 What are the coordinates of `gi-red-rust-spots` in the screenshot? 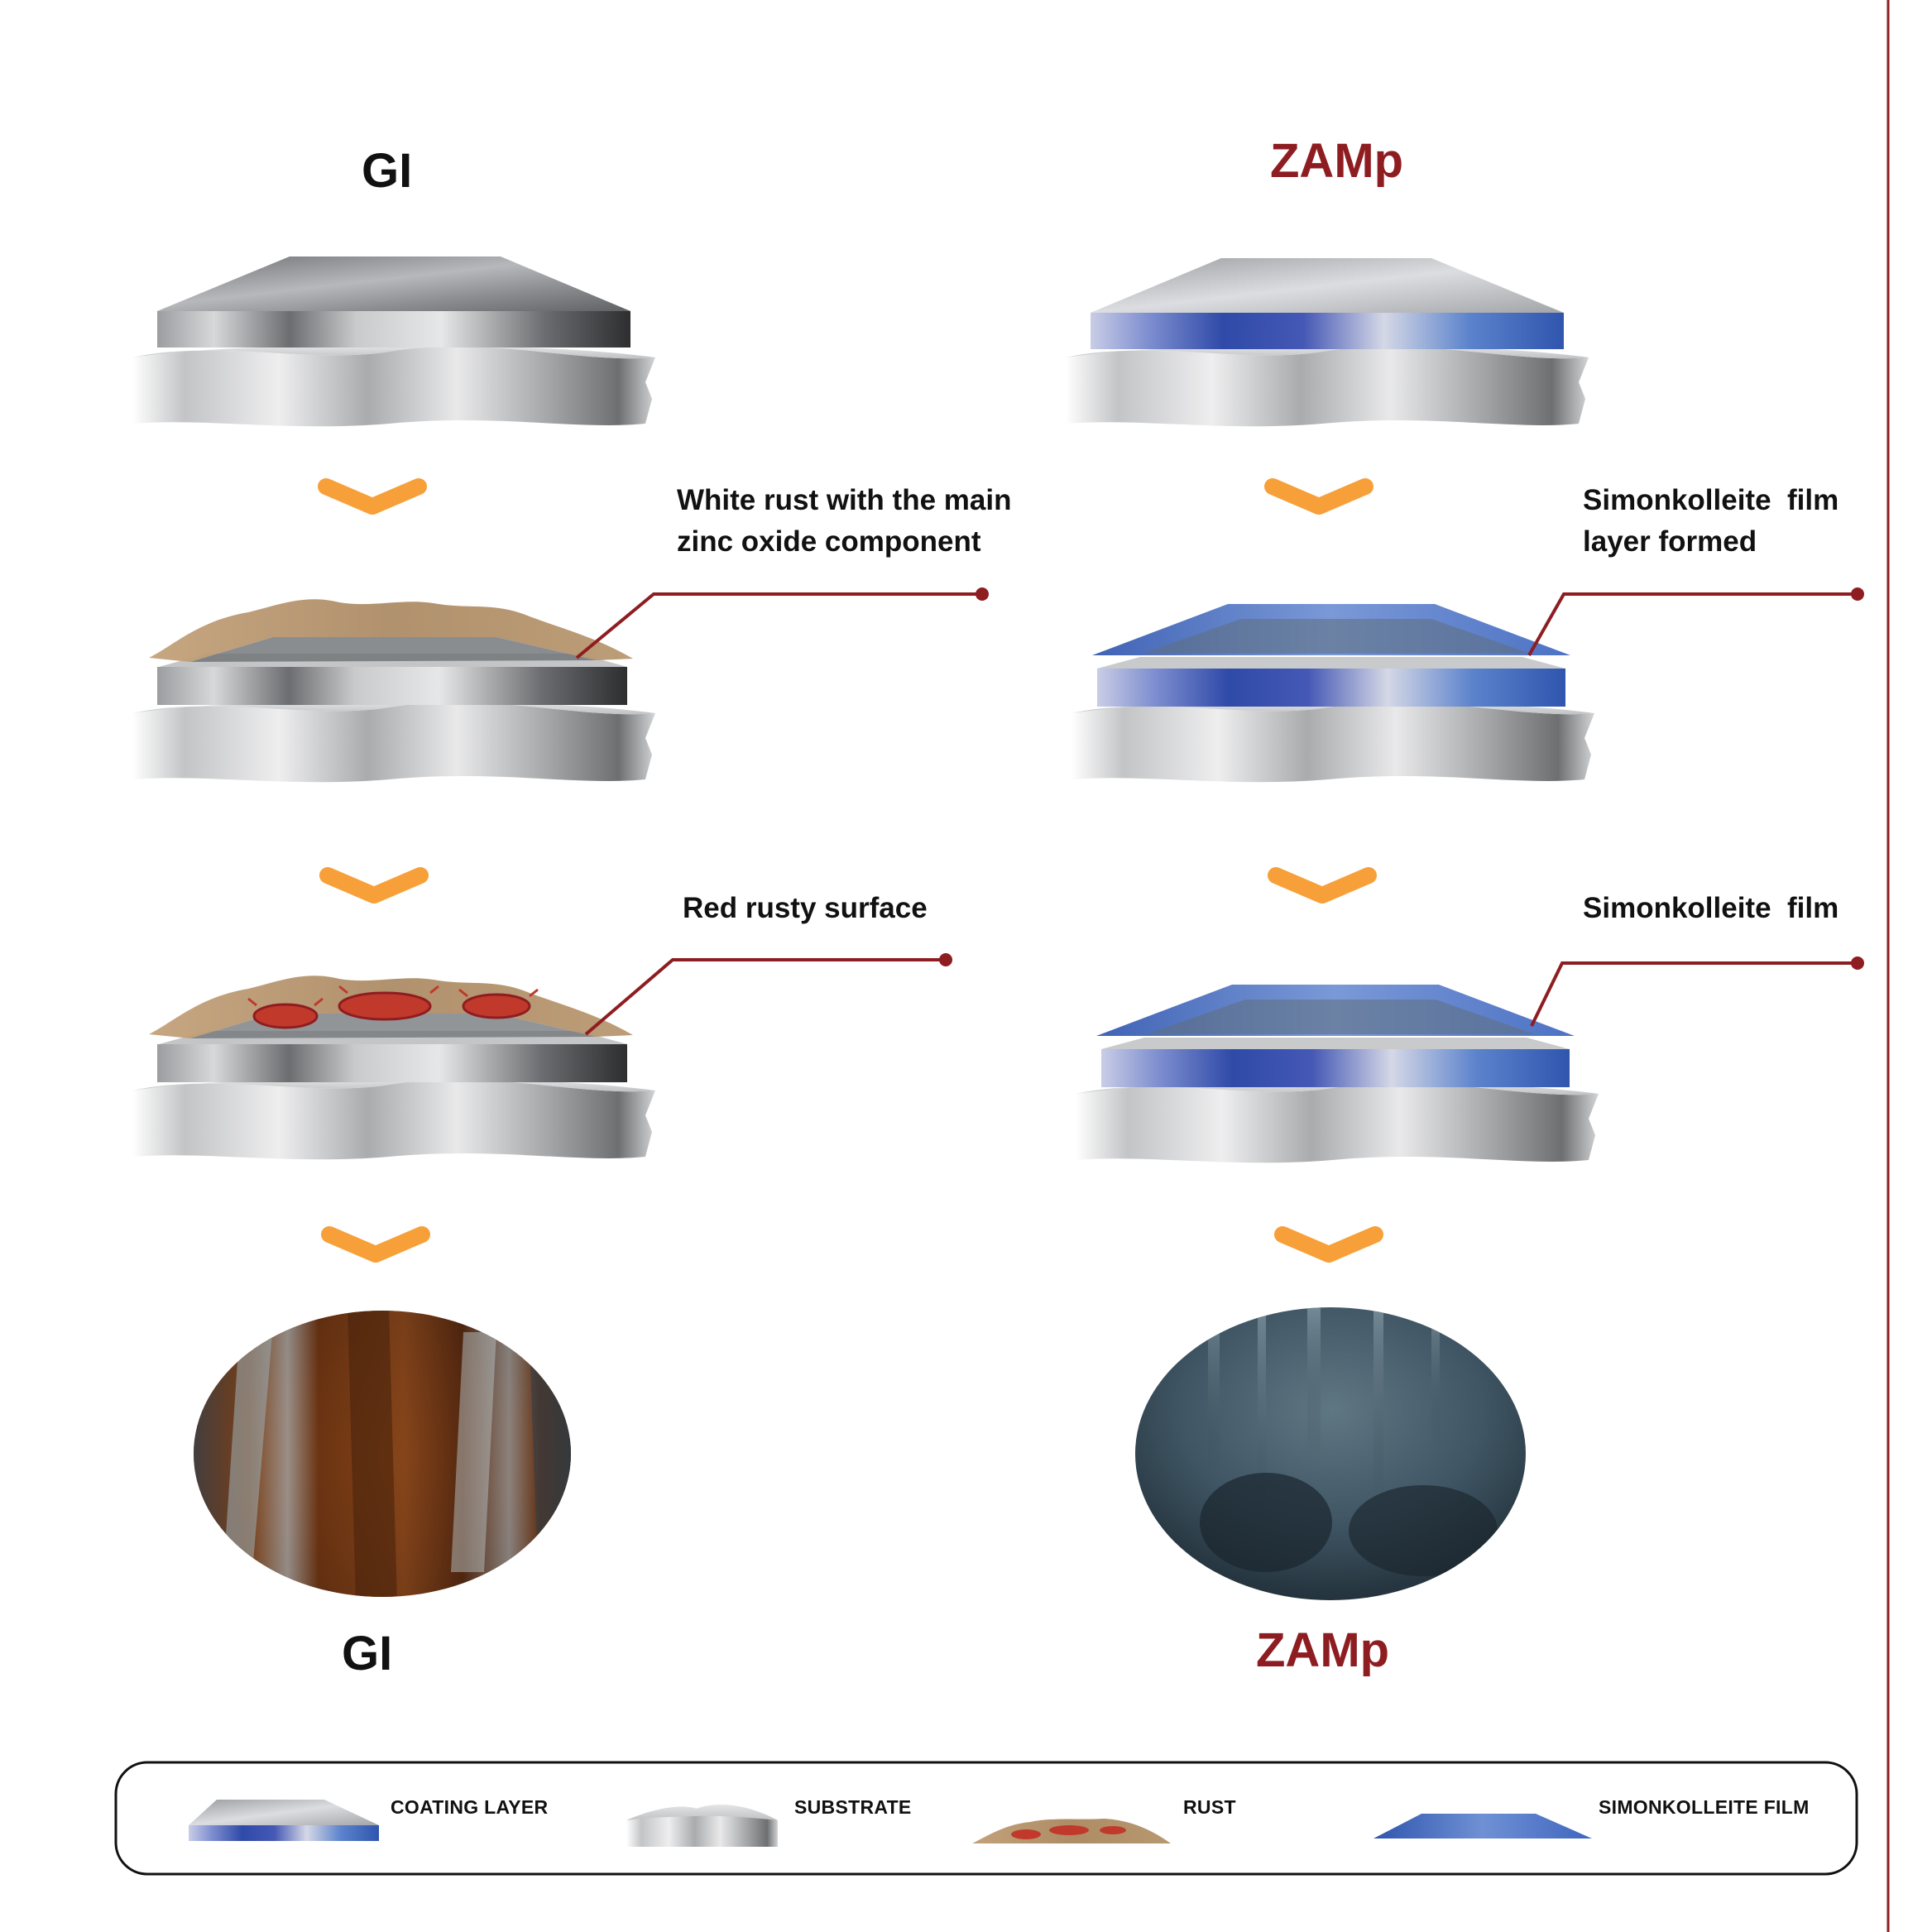 It's located at (392, 1010).